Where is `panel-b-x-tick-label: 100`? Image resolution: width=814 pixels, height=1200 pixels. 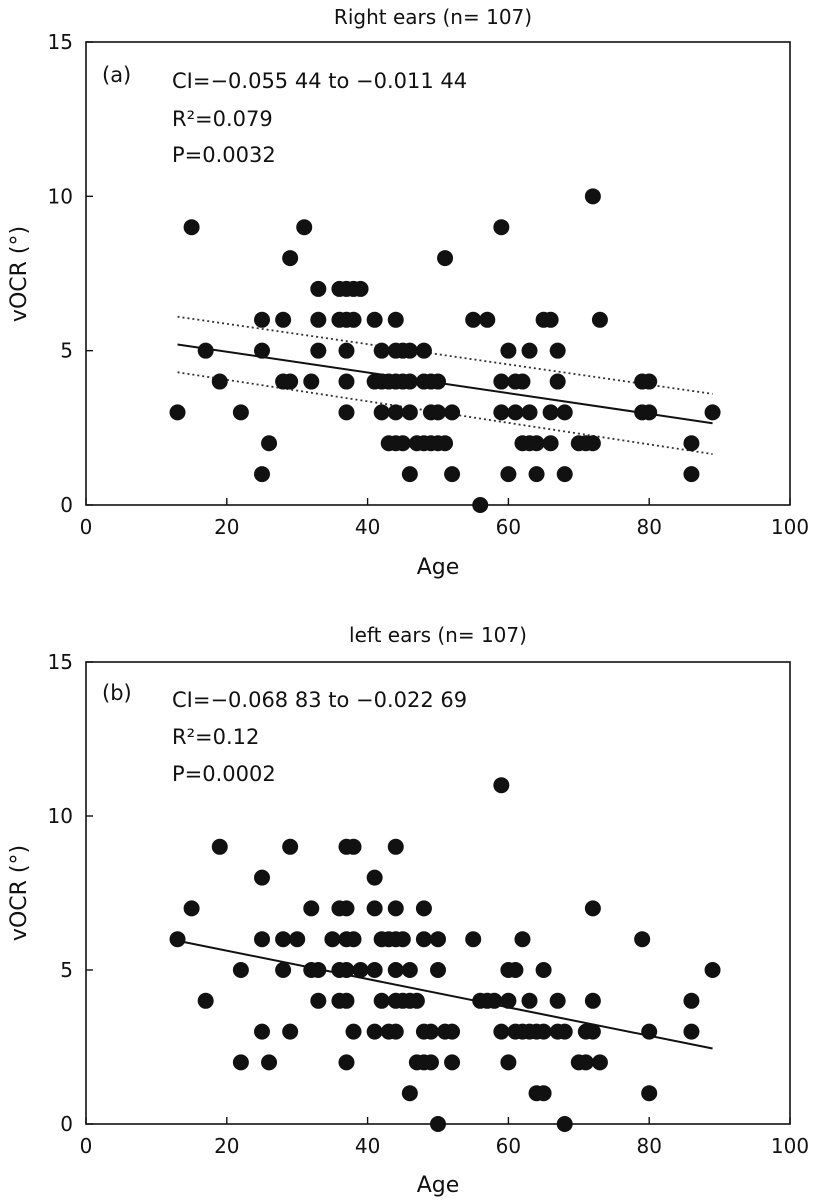
panel-b-x-tick-label: 100 is located at coordinates (790, 1146).